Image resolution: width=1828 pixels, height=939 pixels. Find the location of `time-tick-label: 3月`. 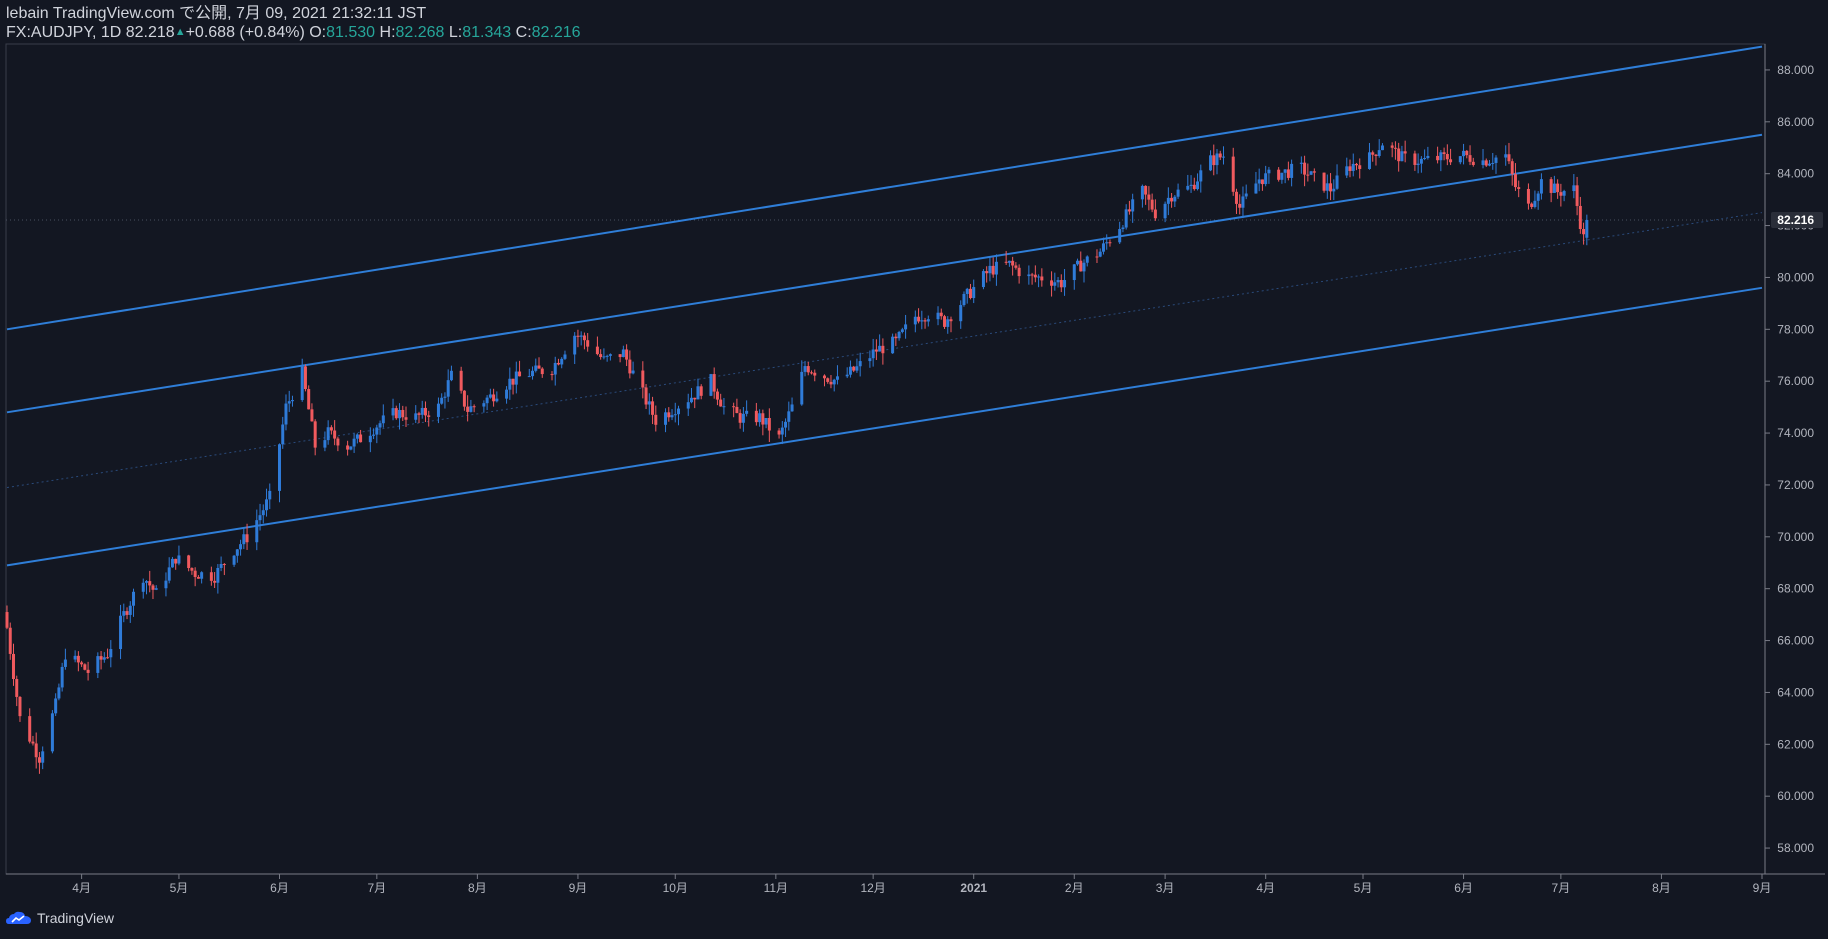

time-tick-label: 3月 is located at coordinates (1165, 888).